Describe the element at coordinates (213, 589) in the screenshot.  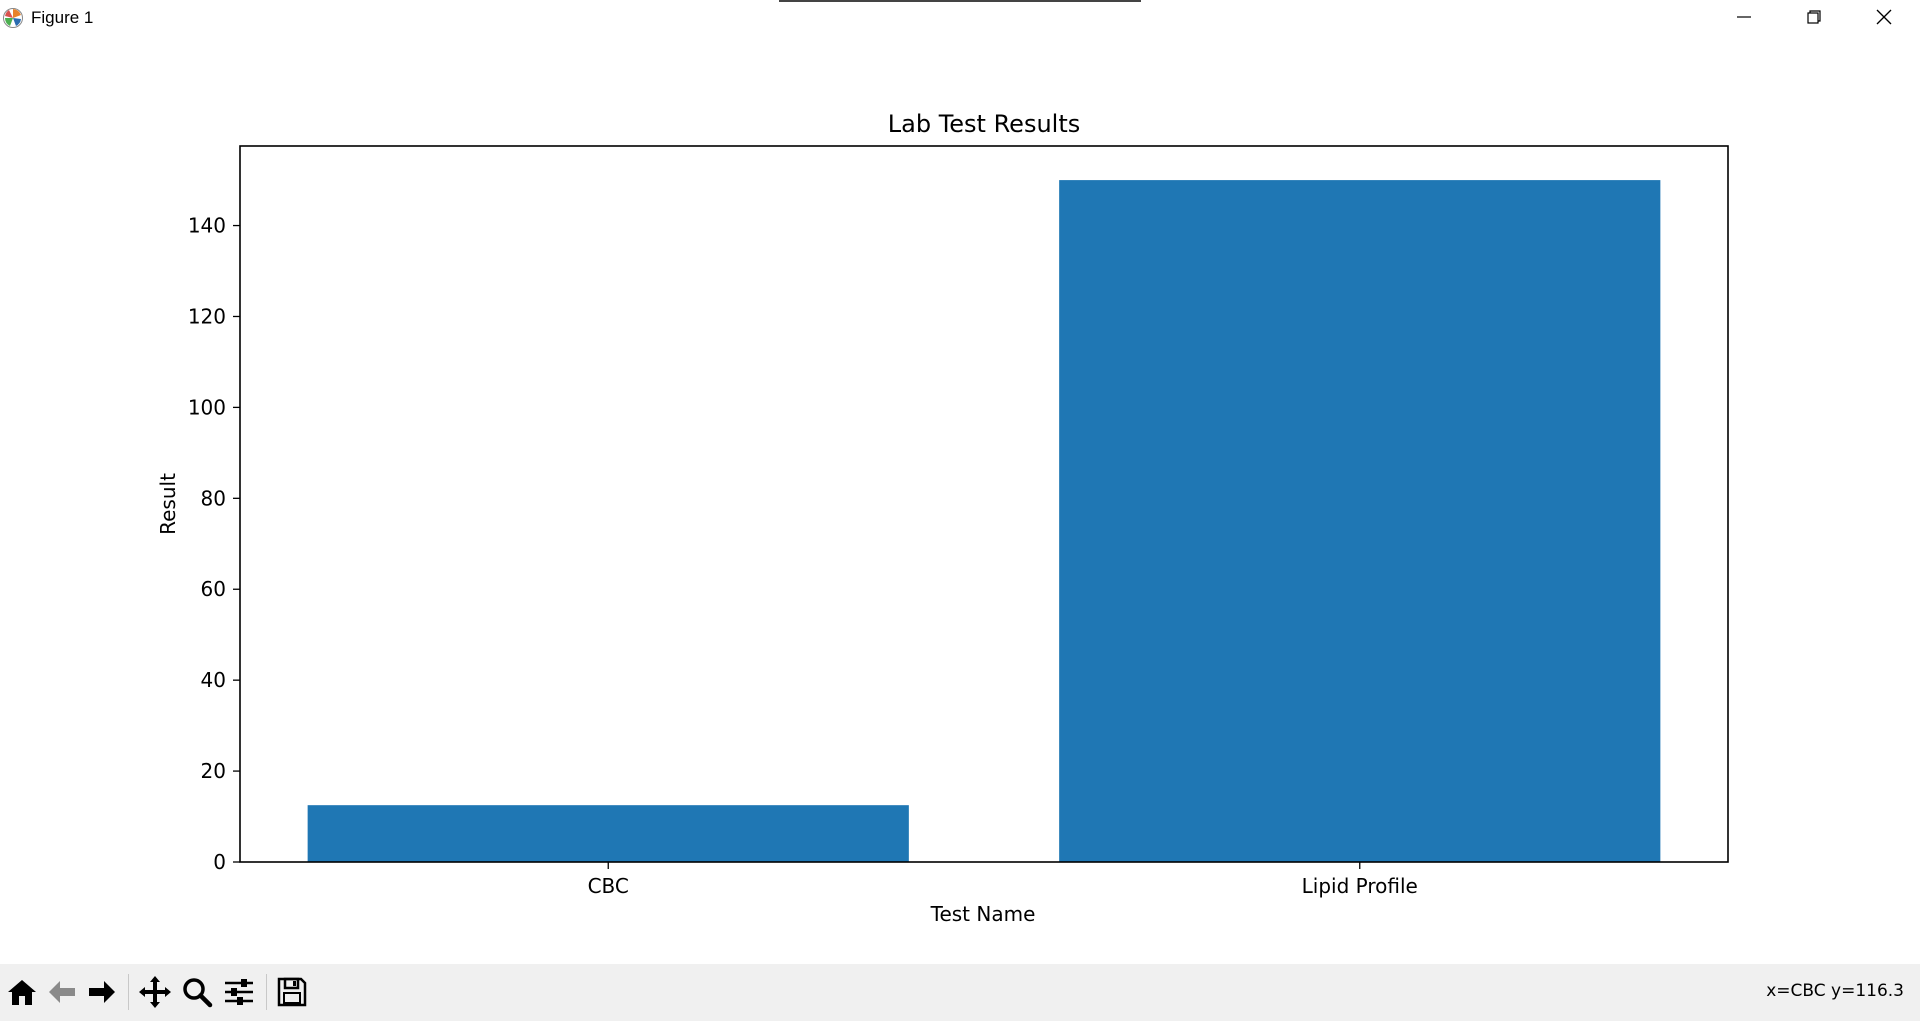
I see `y-tick-label: 60` at that location.